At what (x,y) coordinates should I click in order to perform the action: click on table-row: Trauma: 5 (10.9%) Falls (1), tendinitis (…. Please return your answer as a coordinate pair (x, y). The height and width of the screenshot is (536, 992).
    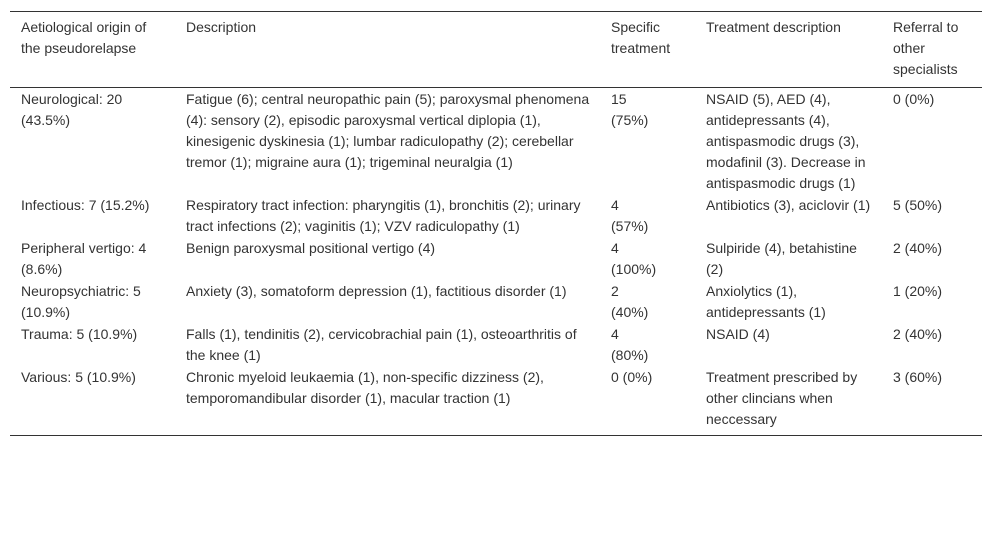
    Looking at the image, I should click on (496, 344).